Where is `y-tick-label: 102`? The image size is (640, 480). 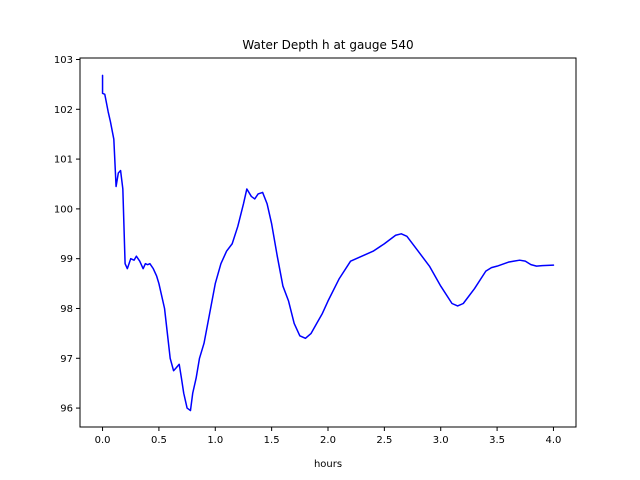 y-tick-label: 102 is located at coordinates (63, 110).